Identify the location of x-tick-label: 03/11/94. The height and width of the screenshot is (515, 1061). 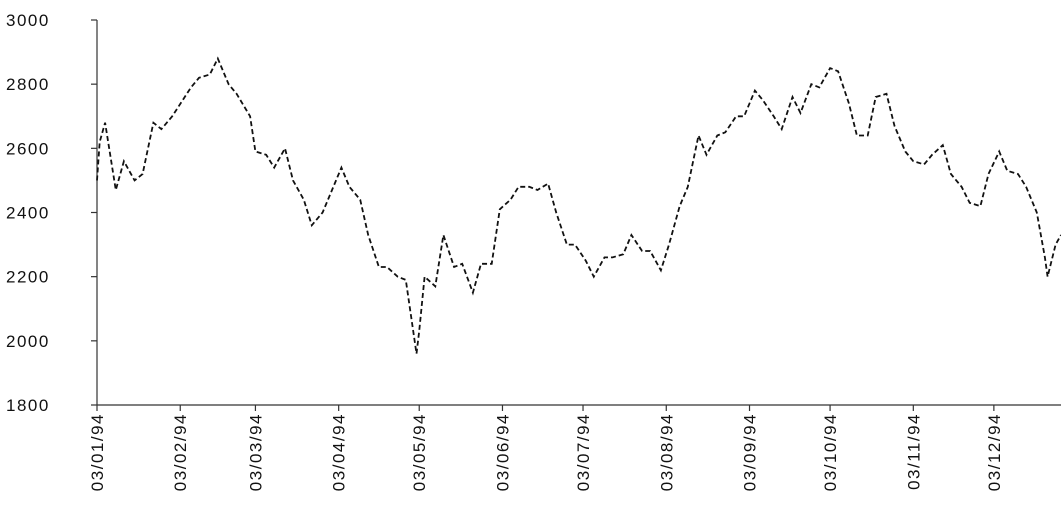
(913, 451).